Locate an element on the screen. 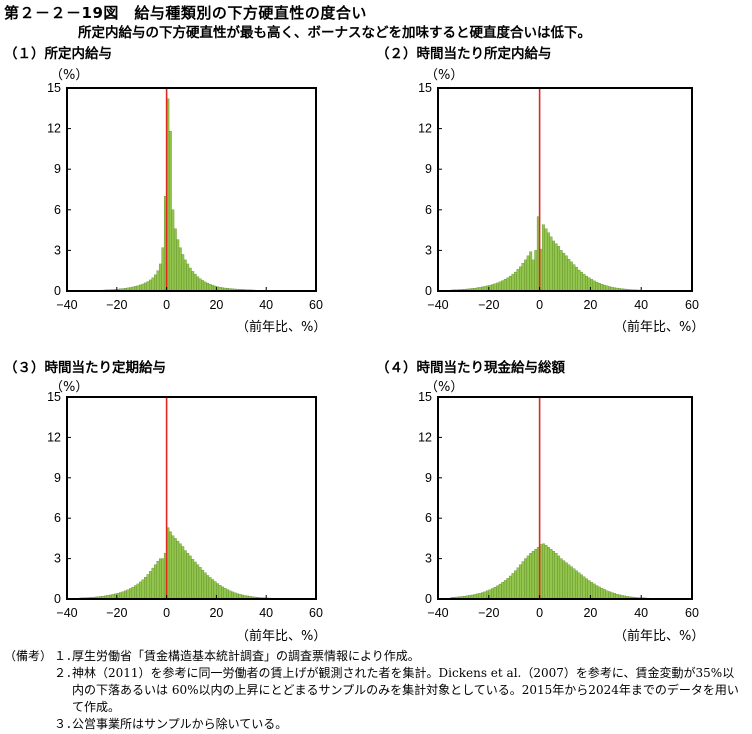  panel-2-x-unit: （前年比、%） is located at coordinates (659, 327).